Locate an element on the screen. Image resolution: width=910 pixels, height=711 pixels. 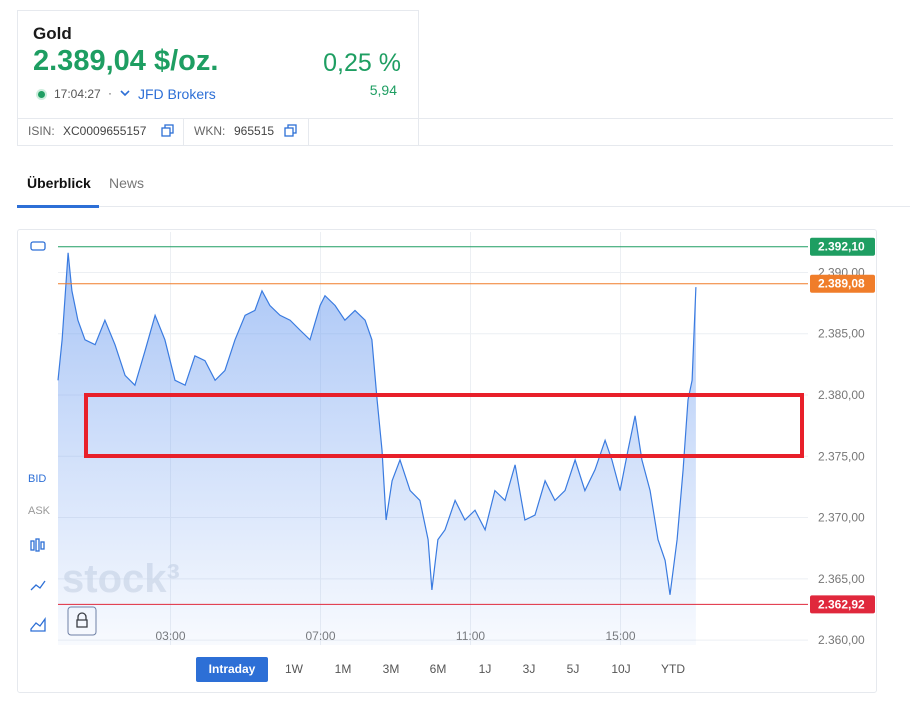
range-button: 10J is located at coordinates (621, 669).